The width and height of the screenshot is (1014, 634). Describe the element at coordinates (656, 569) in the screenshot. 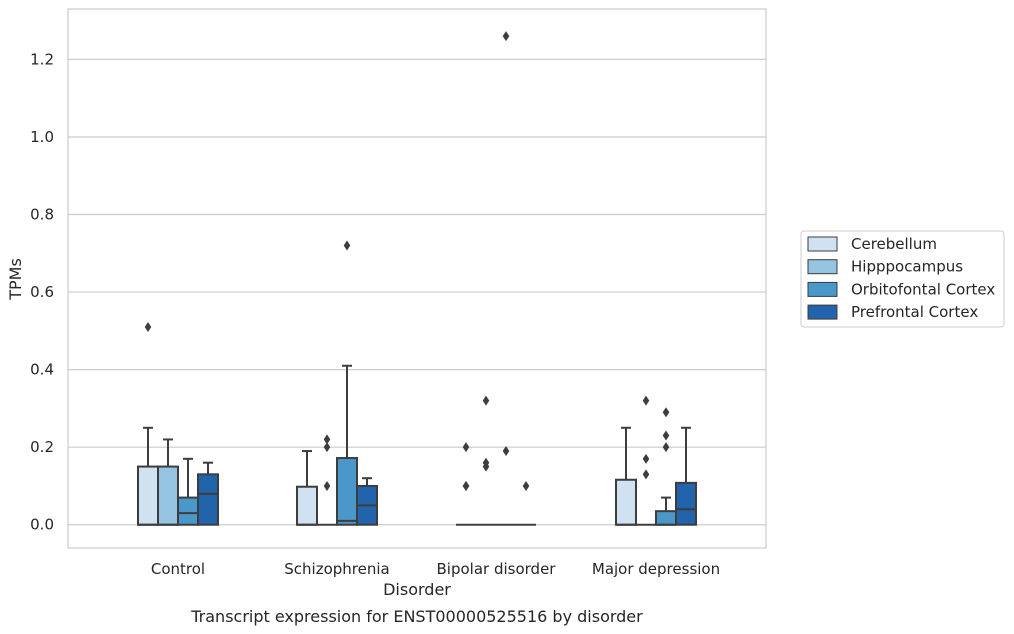

I see `x-tick-label: Major depression` at that location.